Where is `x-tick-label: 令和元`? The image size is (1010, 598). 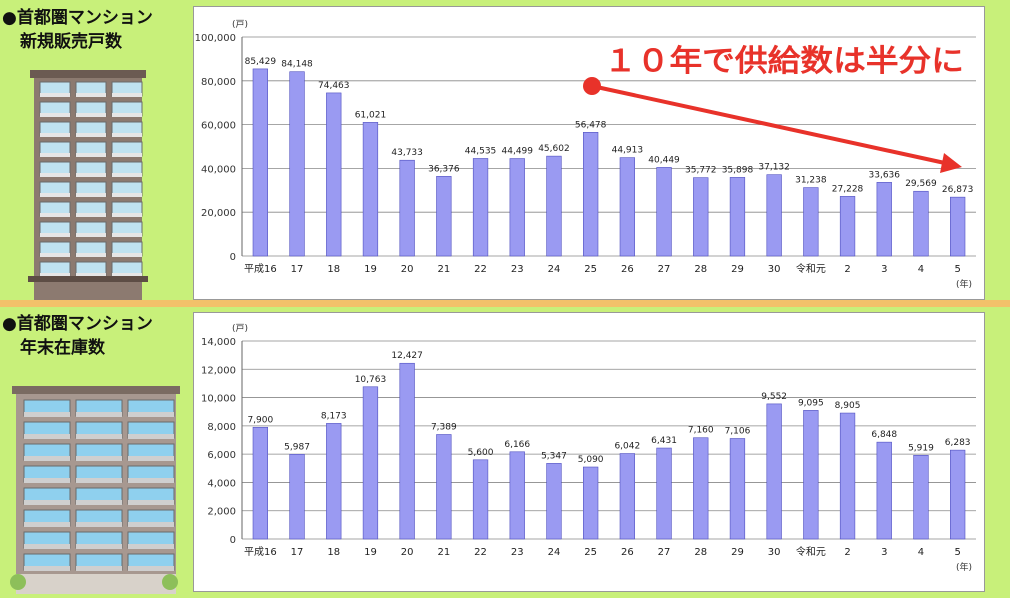
x-tick-label: 令和元 is located at coordinates (811, 551).